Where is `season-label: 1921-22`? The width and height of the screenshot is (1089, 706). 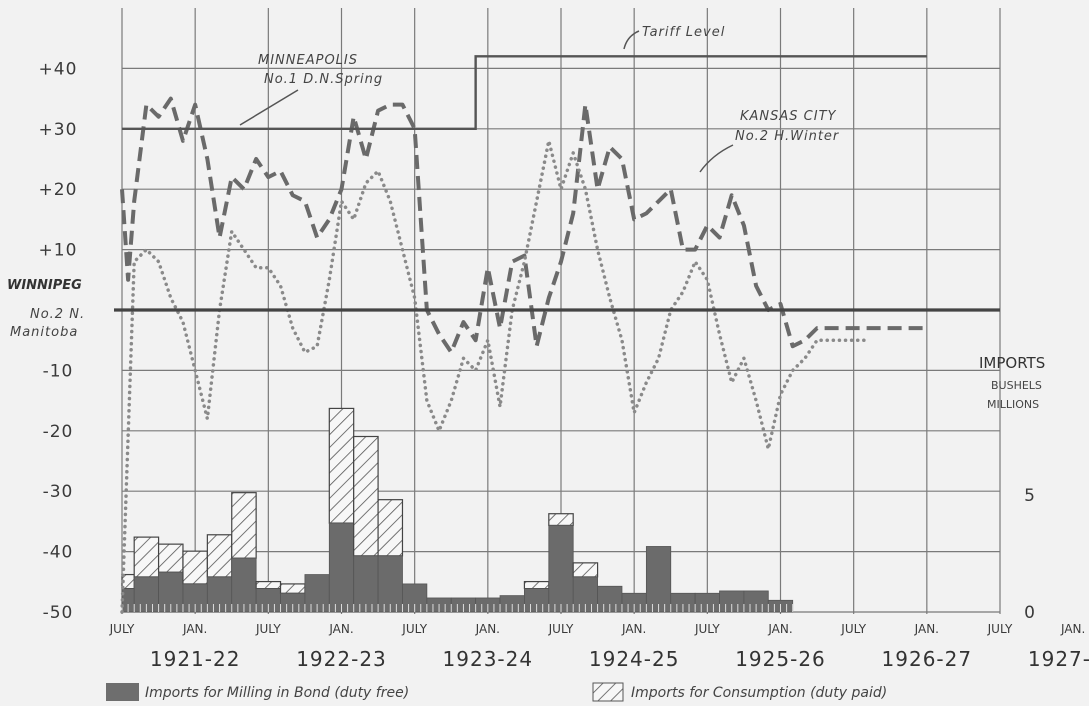
season-label: 1921-22 is located at coordinates (195, 659).